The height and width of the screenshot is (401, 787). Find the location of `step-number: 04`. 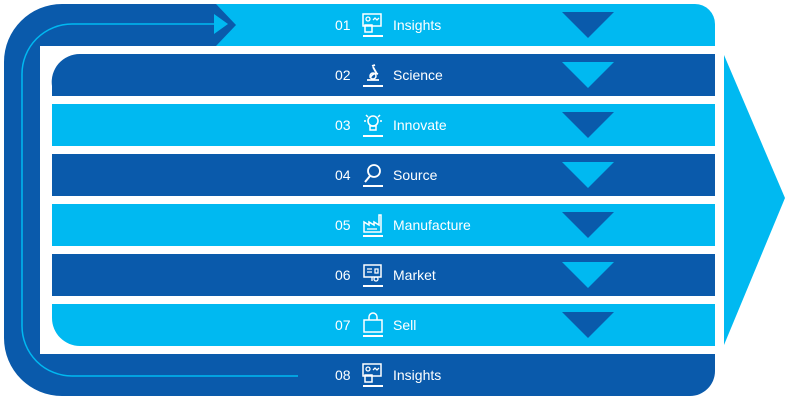

step-number: 04 is located at coordinates (343, 175).